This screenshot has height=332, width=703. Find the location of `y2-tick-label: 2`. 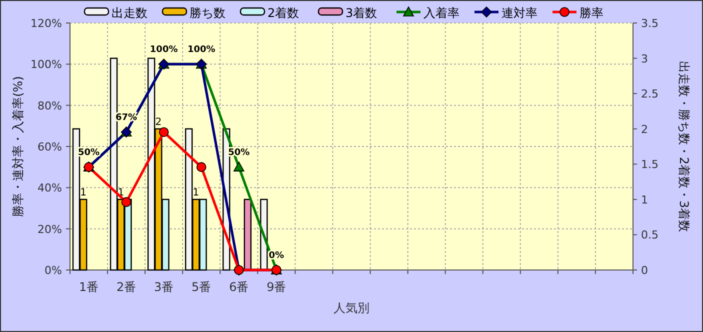

y2-tick-label: 2 is located at coordinates (644, 129).